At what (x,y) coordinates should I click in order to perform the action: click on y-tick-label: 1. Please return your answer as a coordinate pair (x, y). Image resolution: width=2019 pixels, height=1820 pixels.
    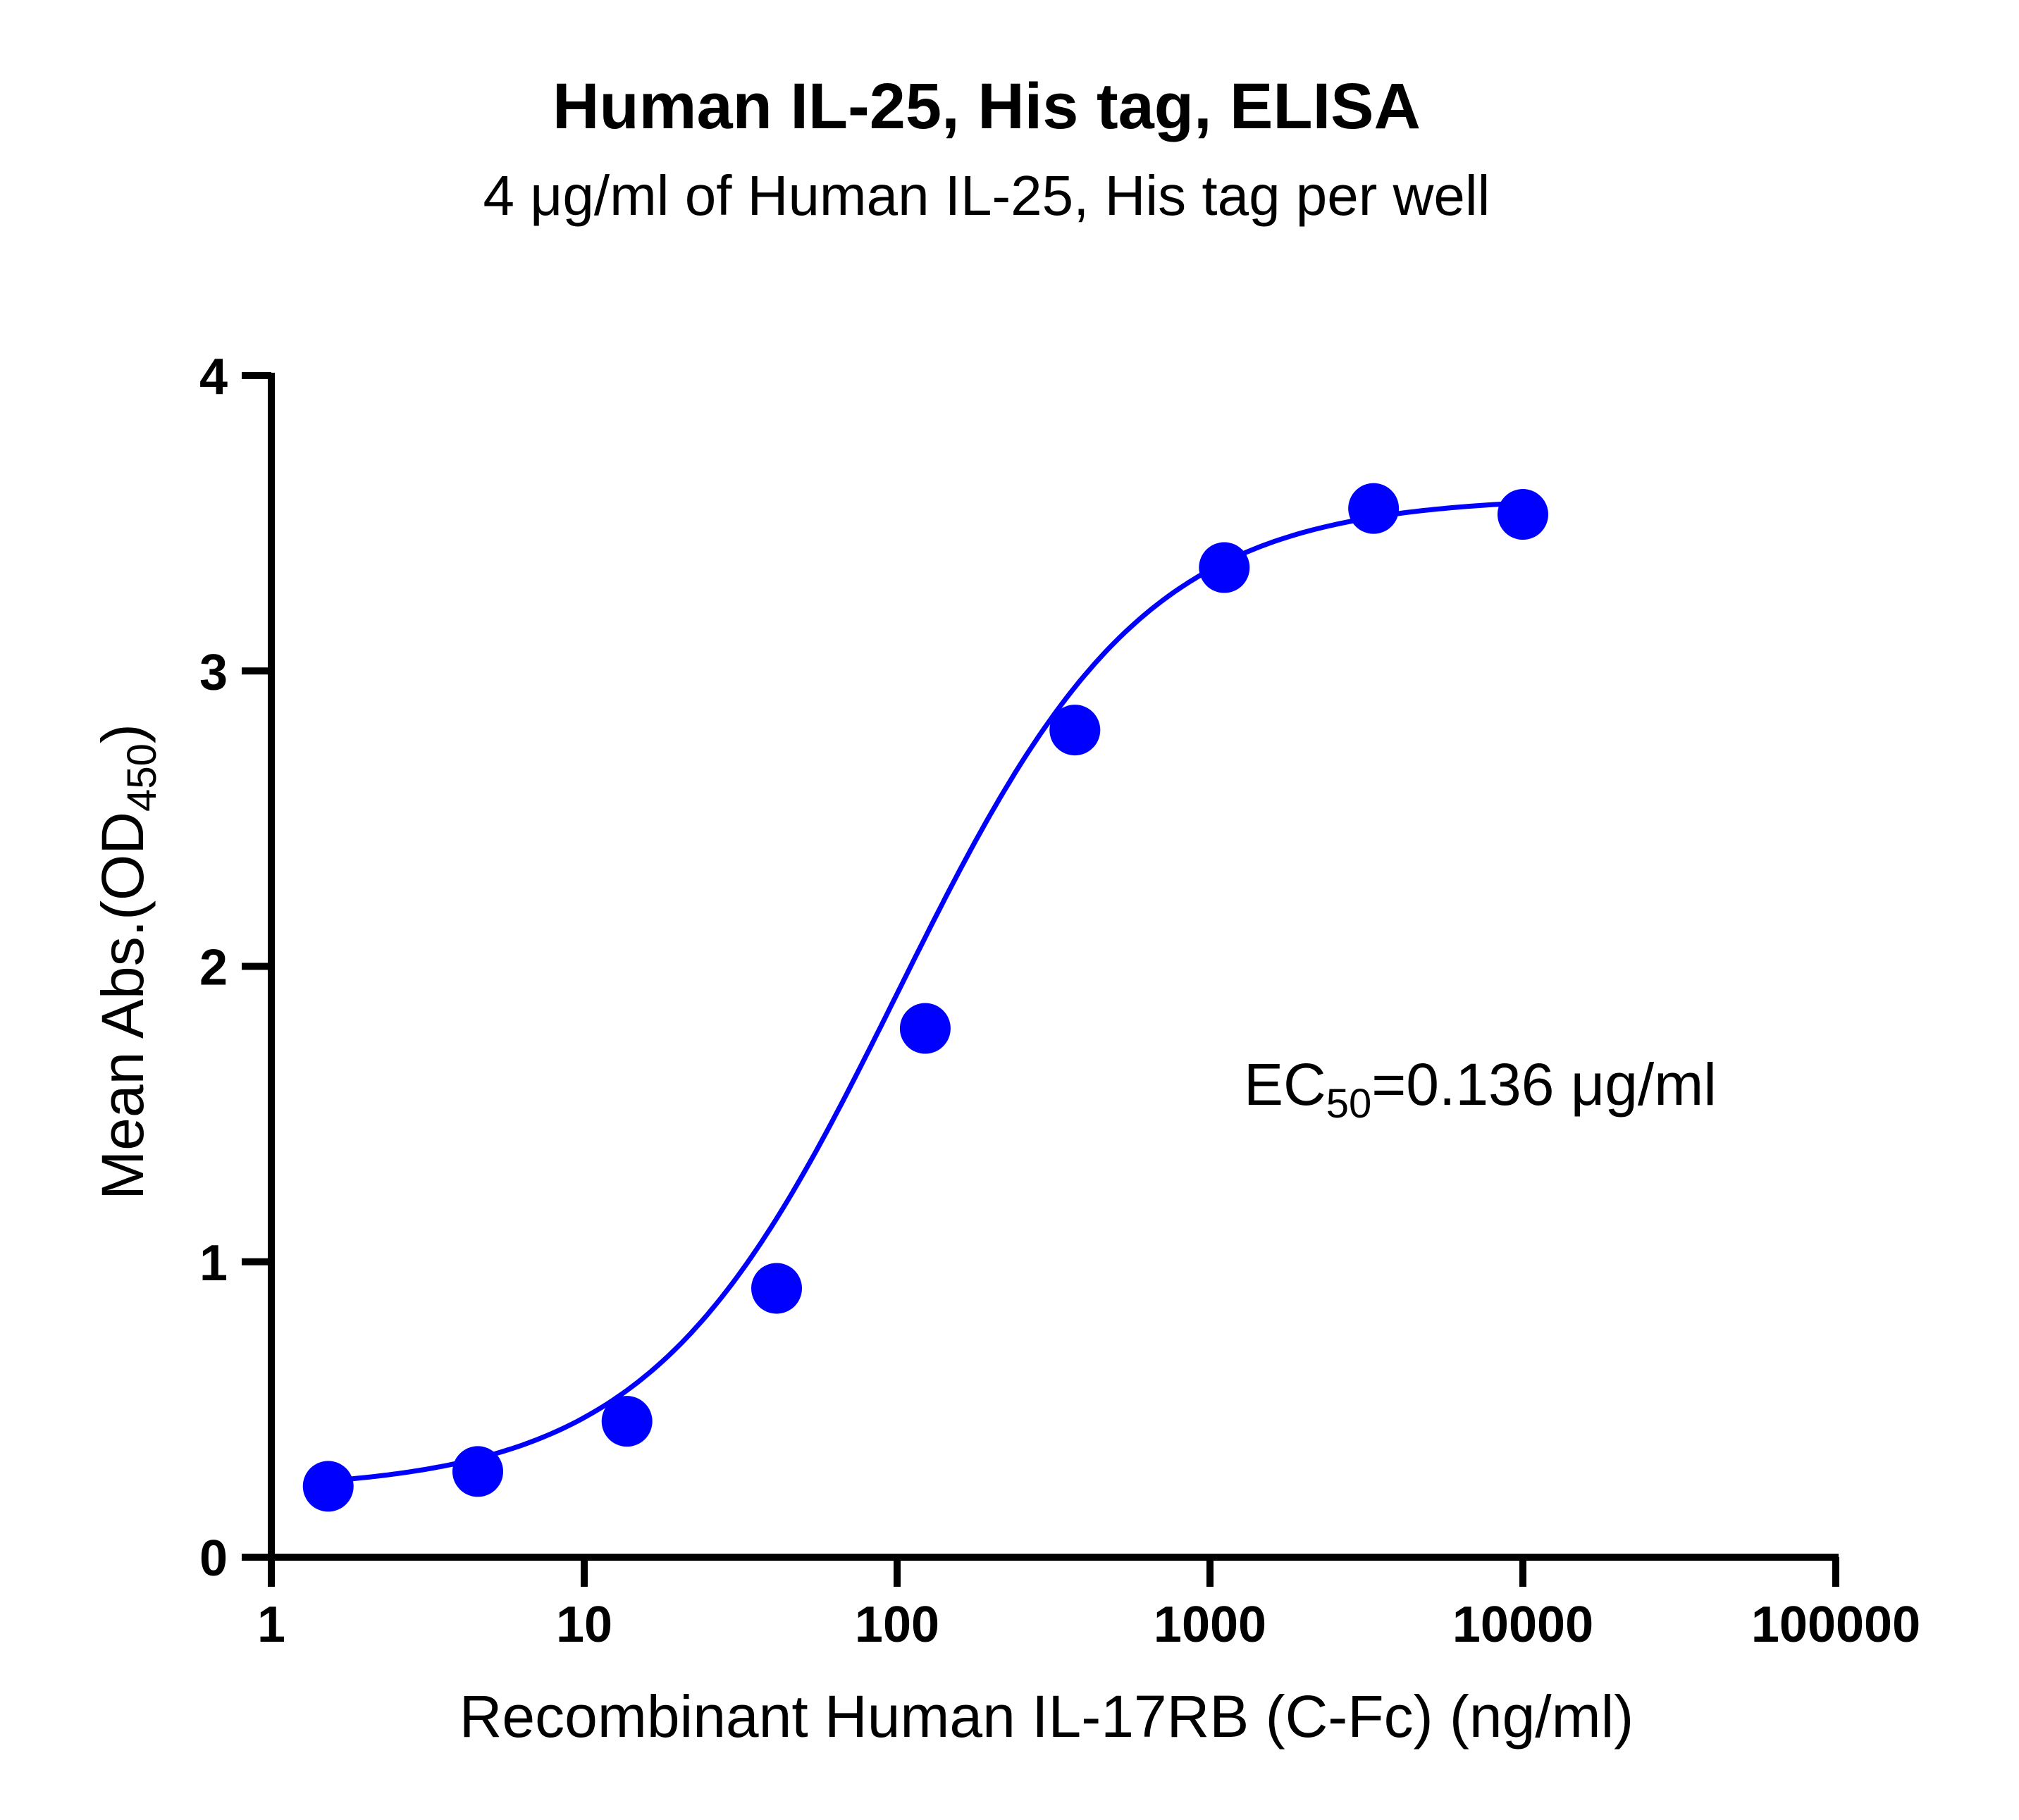
    Looking at the image, I should click on (213, 1263).